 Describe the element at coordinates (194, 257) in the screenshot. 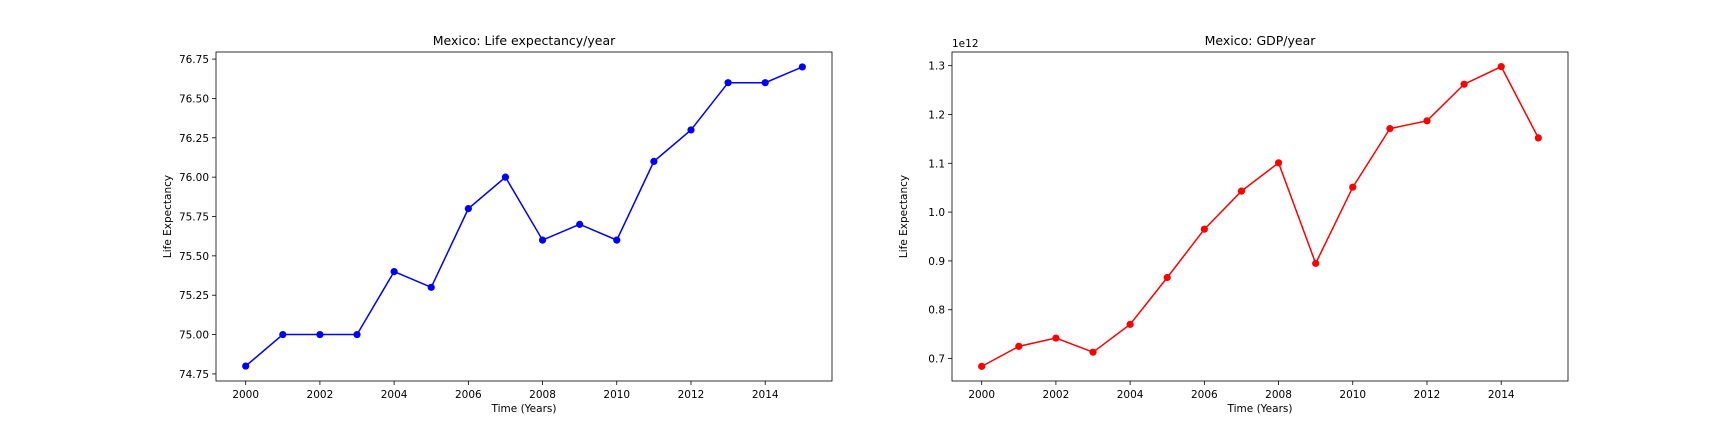

I see `life-expectancy-y-tick-label: 75.50` at that location.